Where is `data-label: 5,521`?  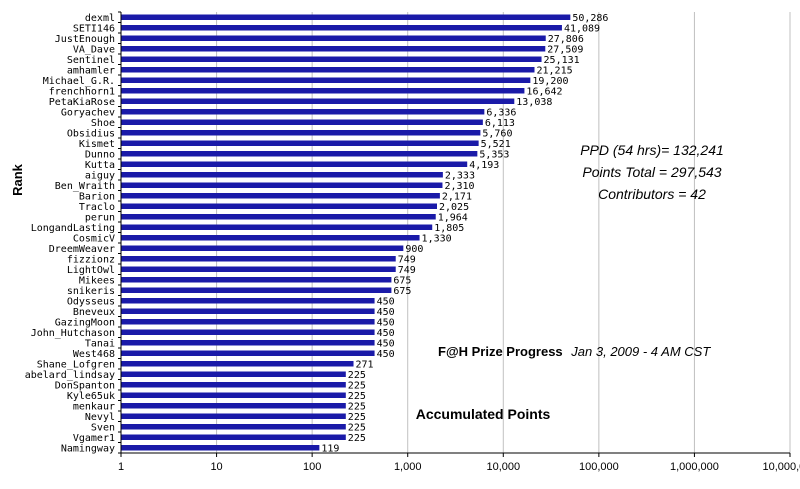
data-label: 5,521 is located at coordinates (496, 144).